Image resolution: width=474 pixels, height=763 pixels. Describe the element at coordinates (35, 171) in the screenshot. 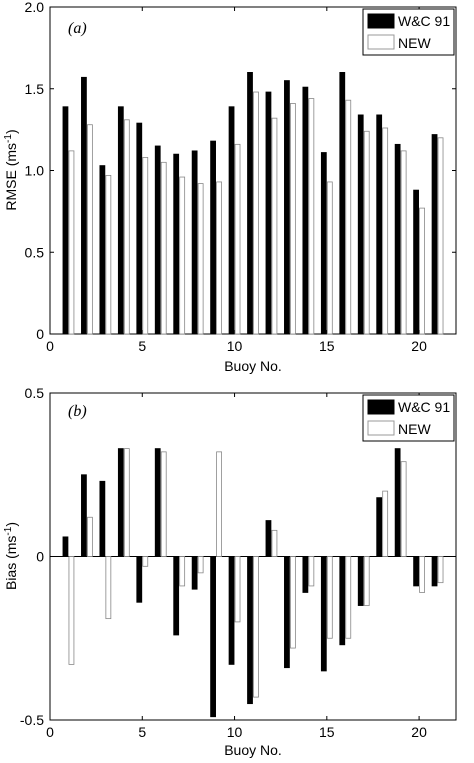

I see `y-tick-label: 1.0` at that location.